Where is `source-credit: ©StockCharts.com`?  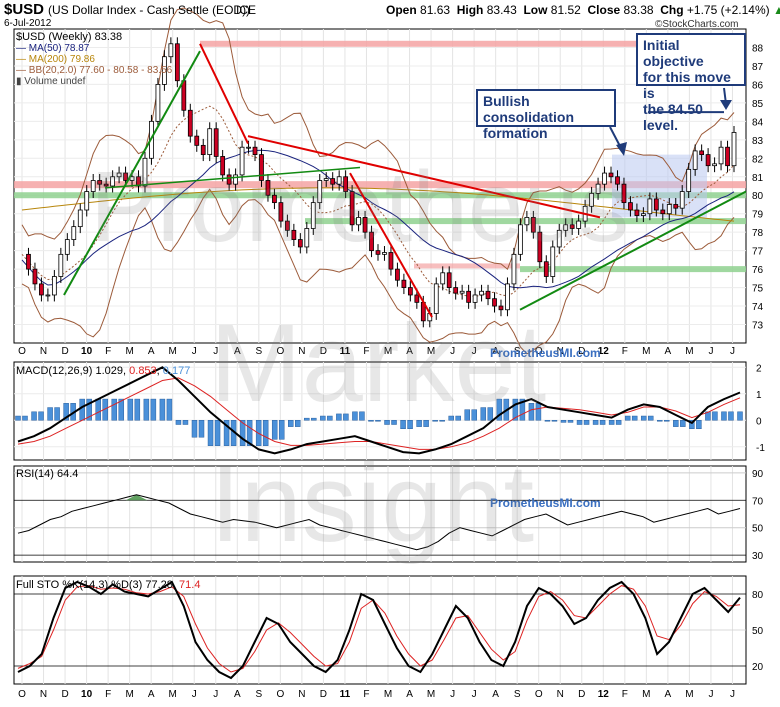
source-credit: ©StockCharts.com is located at coordinates (697, 24).